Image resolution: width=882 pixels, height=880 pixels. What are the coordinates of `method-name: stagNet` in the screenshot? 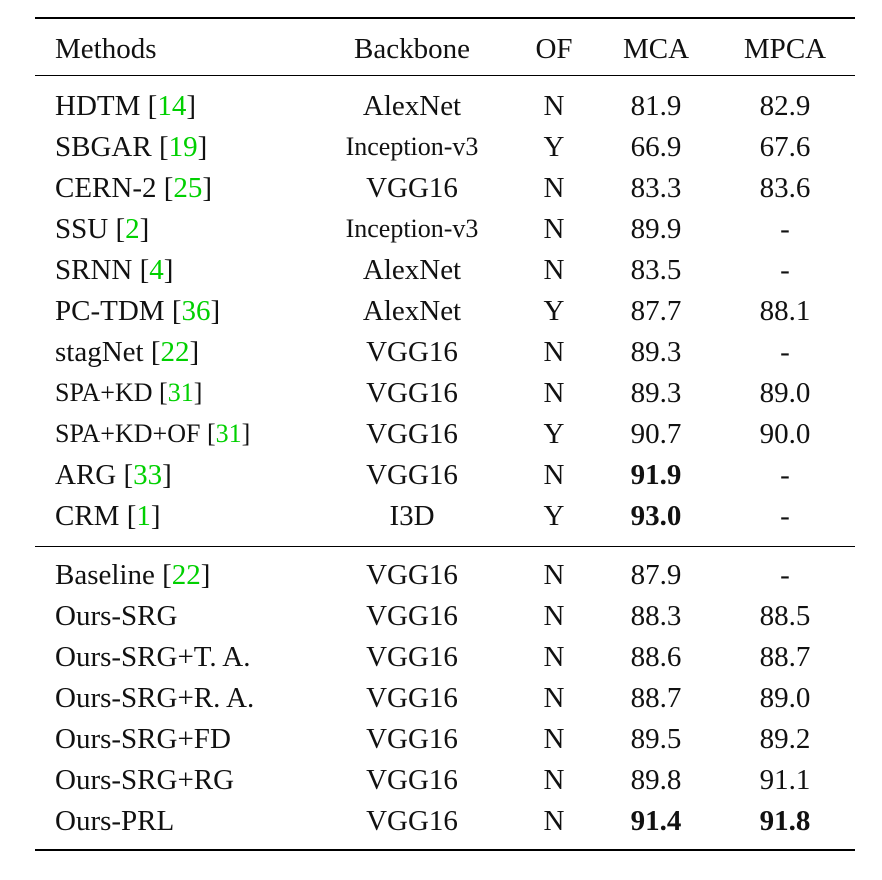 It's located at (99, 352).